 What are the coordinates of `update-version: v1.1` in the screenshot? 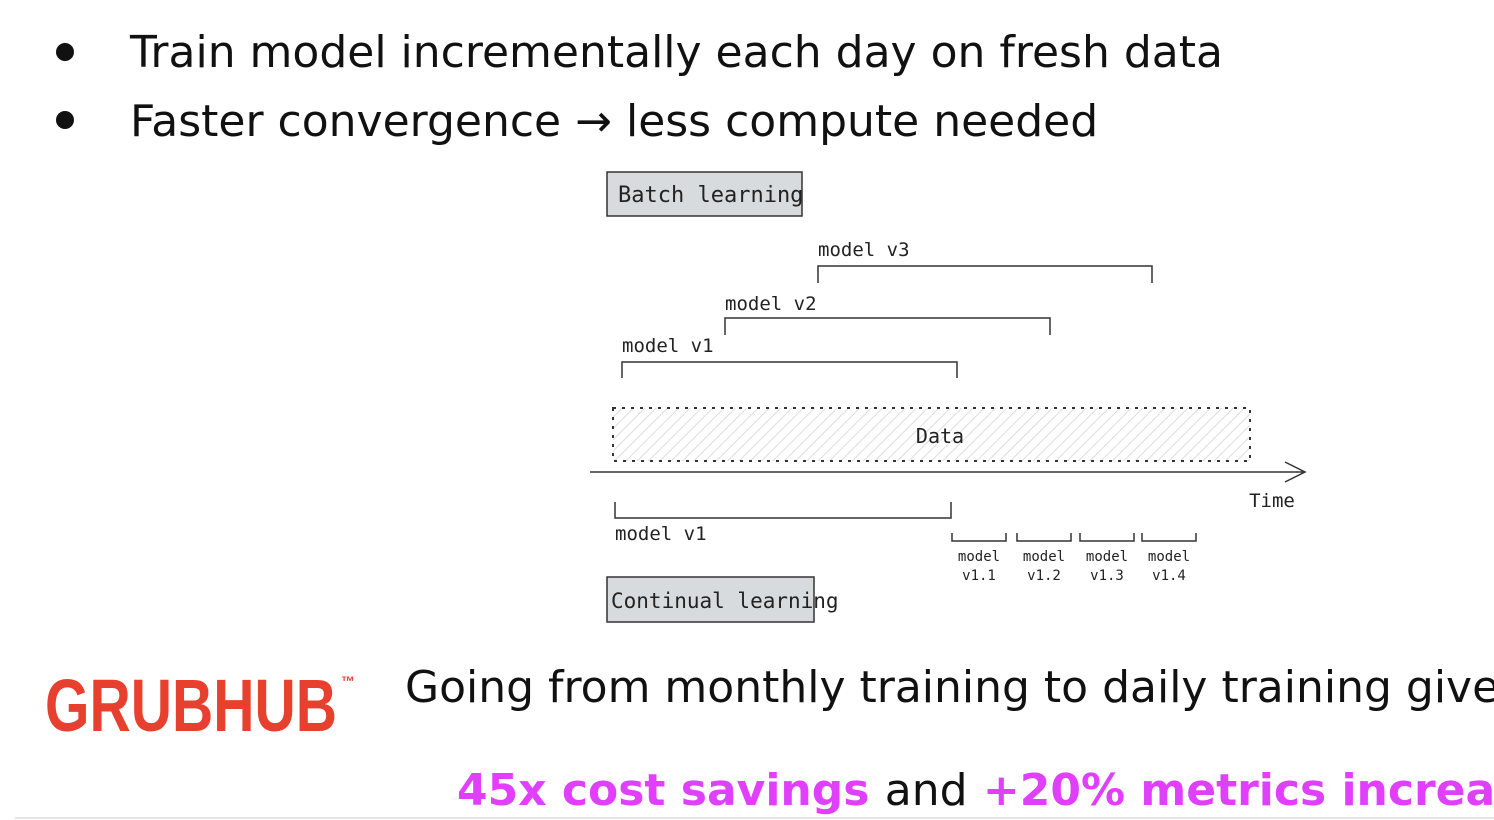 It's located at (979, 576).